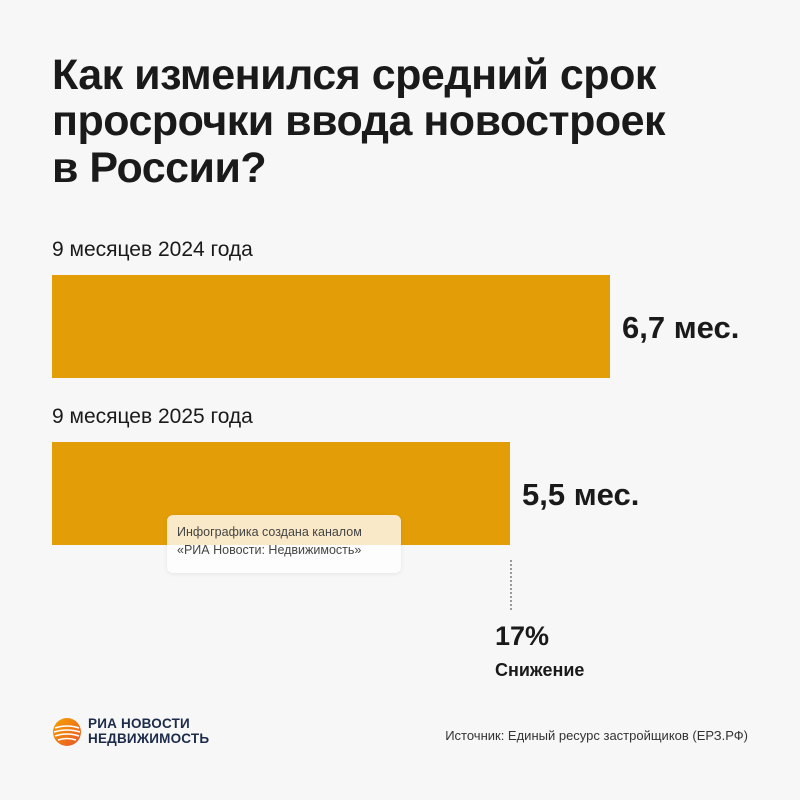 The width and height of the screenshot is (800, 800). I want to click on brand-line: НЕДВИЖИМОСТЬ, so click(149, 738).